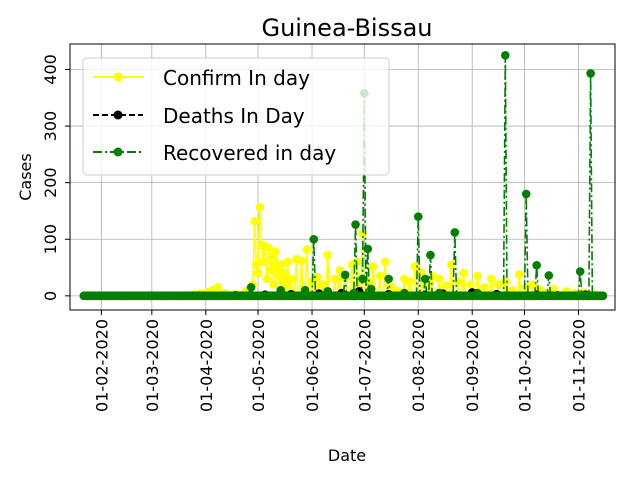 Image resolution: width=640 pixels, height=480 pixels. I want to click on y-tick-label: 200, so click(50, 182).